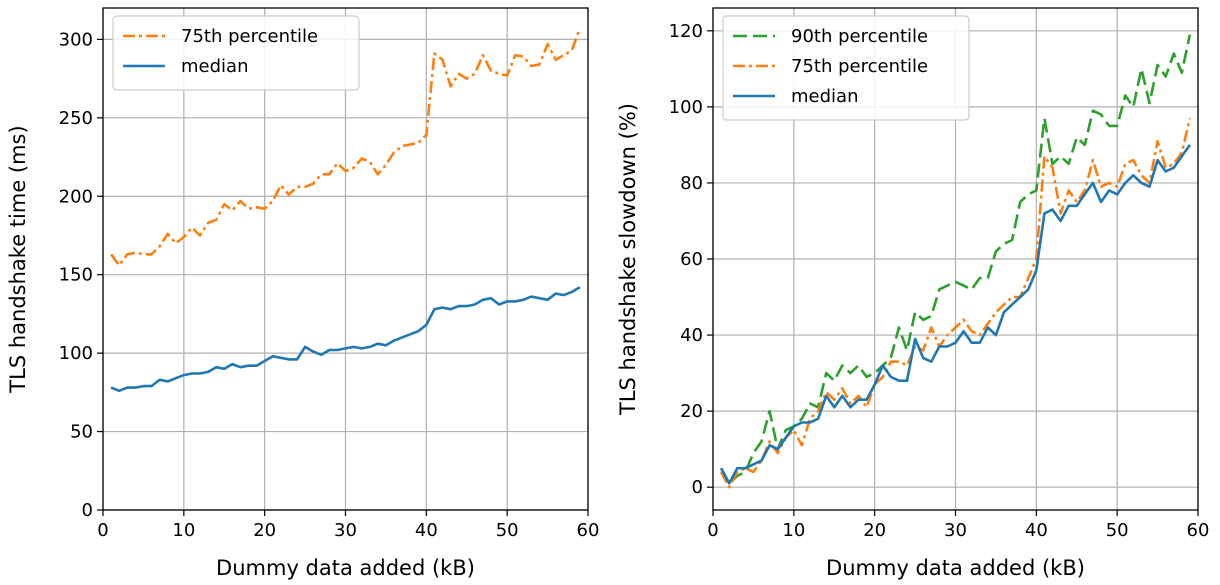  Describe the element at coordinates (686, 31) in the screenshot. I see `y-tick-label: 120` at that location.